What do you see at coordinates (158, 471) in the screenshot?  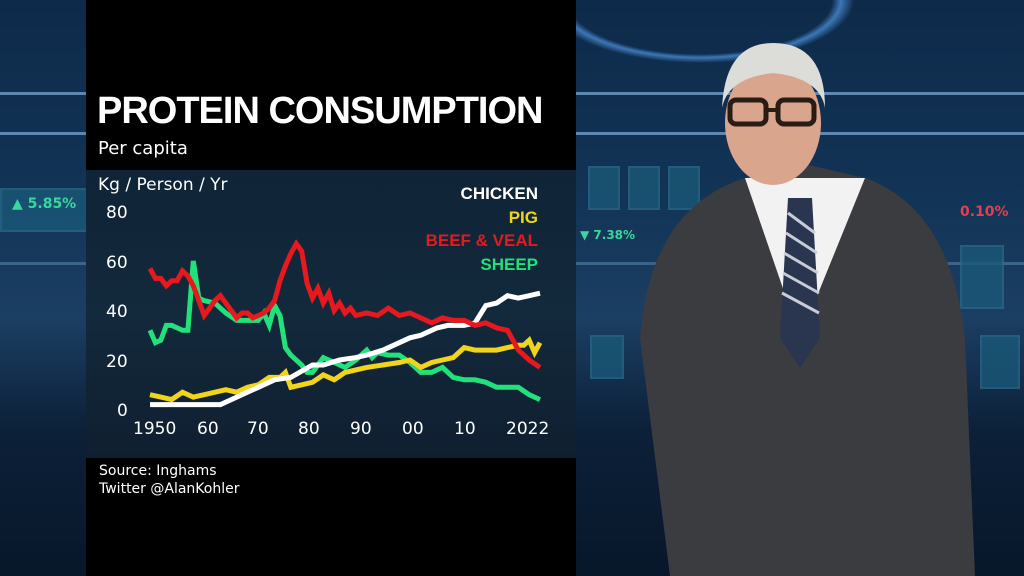 I see `source-text: Source: Inghams` at bounding box center [158, 471].